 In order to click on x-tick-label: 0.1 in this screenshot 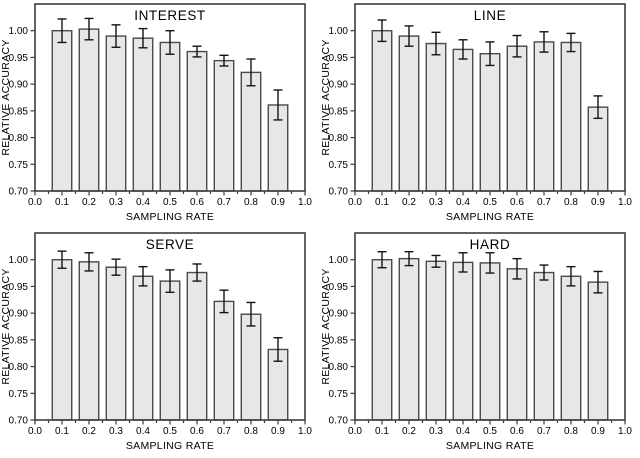, I will do `click(382, 202)`.